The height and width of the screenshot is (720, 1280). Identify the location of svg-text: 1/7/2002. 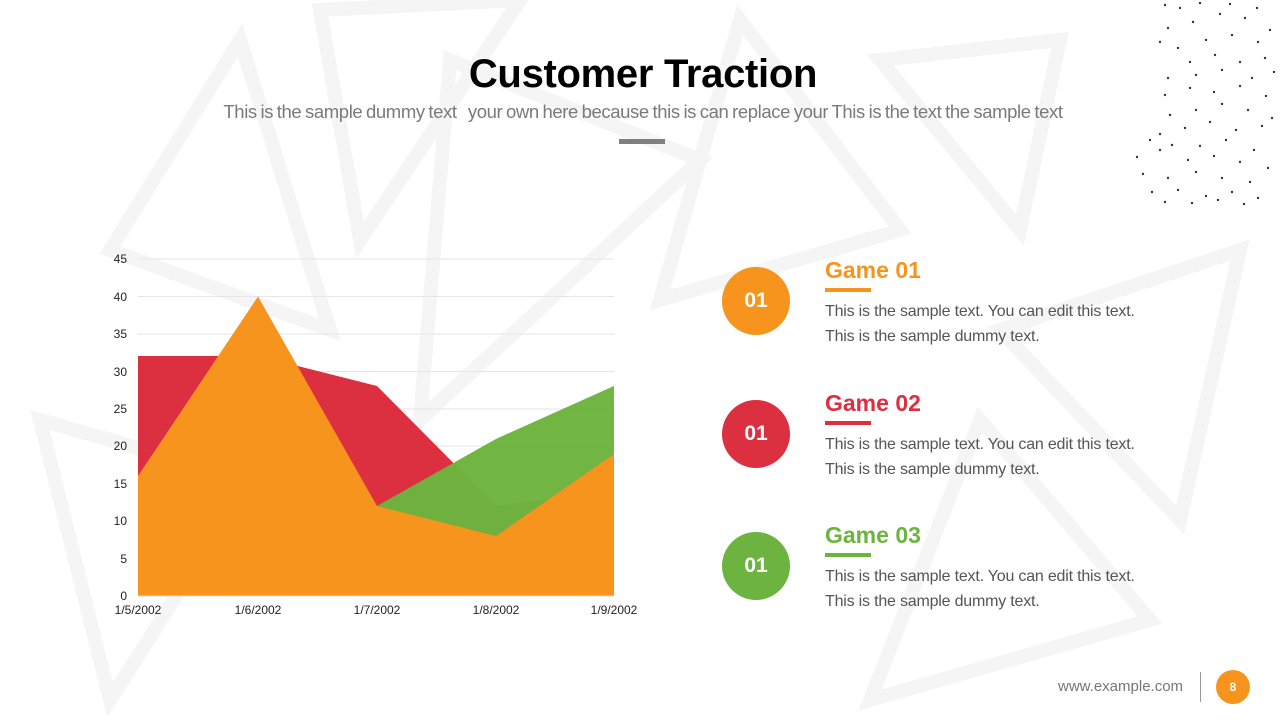
(377, 610).